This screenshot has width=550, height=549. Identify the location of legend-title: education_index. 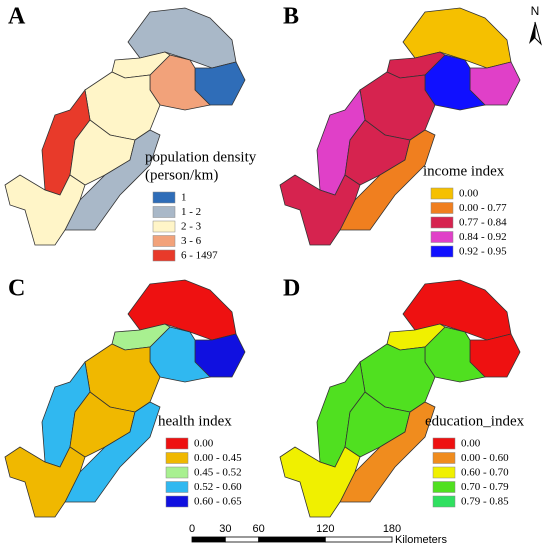
(475, 421).